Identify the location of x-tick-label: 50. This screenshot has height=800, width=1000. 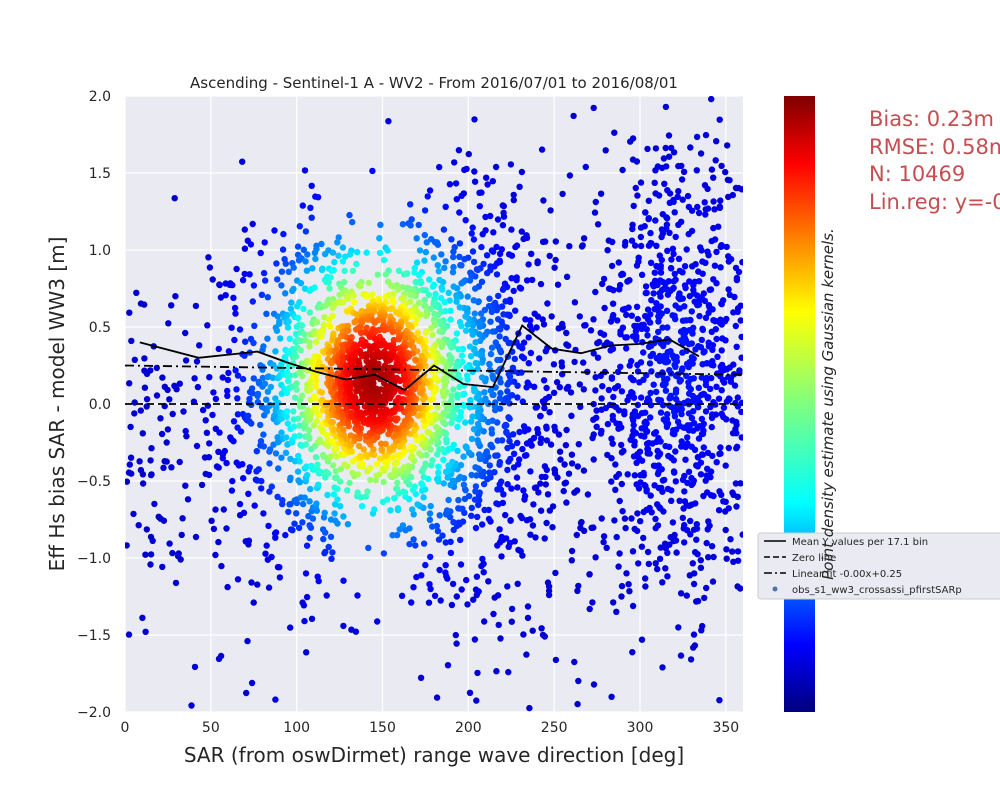
(211, 728).